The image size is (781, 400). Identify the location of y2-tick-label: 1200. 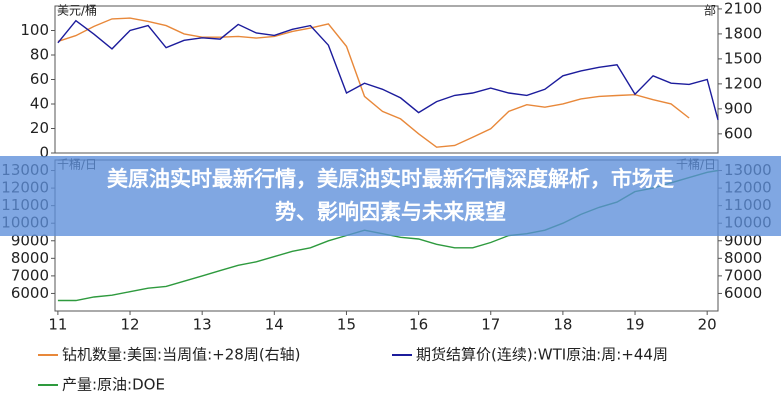
(743, 83).